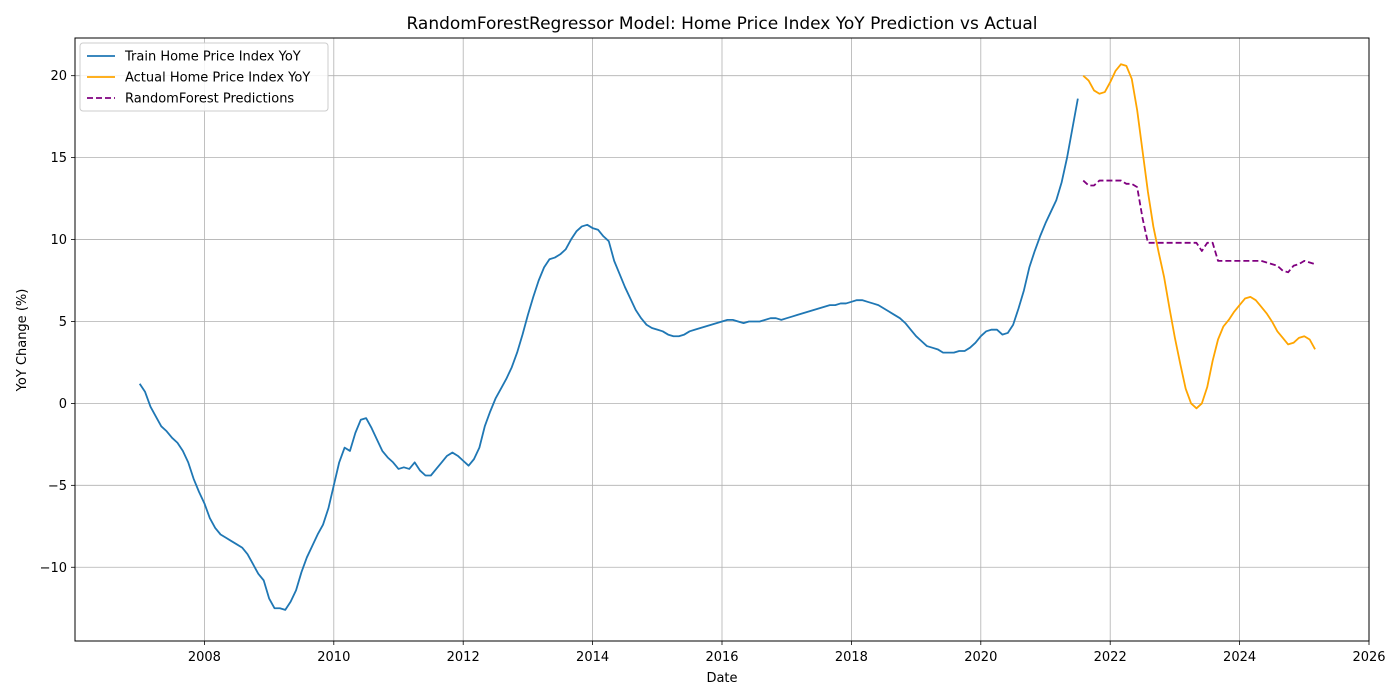  What do you see at coordinates (58, 76) in the screenshot?
I see `y-tick-label: 20` at bounding box center [58, 76].